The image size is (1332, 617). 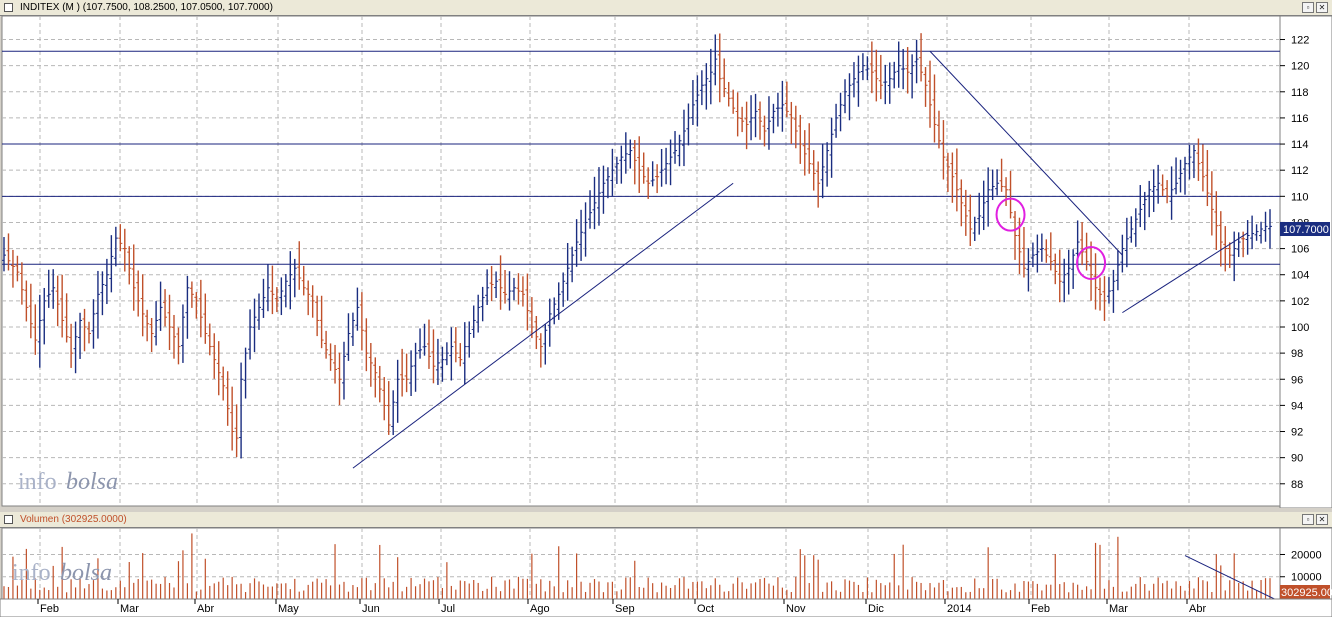 What do you see at coordinates (1300, 145) in the screenshot?
I see `price-tick-label: 114` at bounding box center [1300, 145].